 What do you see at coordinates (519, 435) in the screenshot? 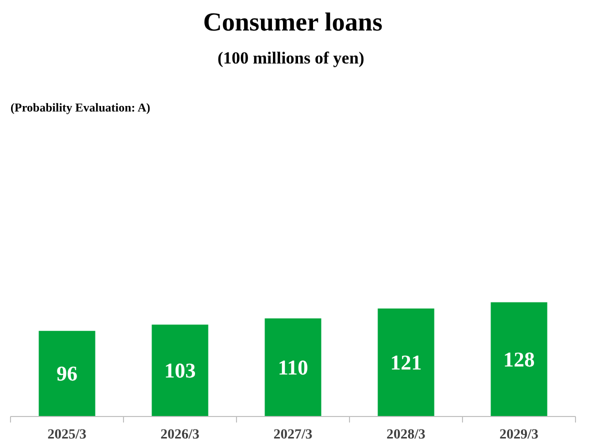
I see `x-tick-label: 2029/3` at bounding box center [519, 435].